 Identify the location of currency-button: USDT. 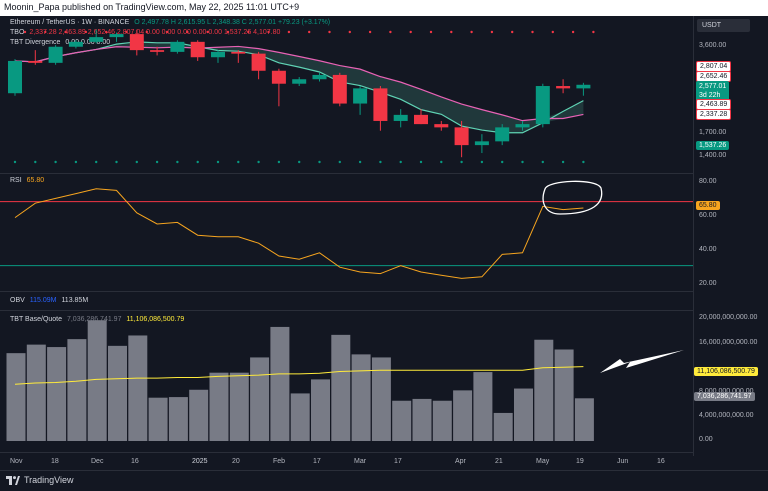
(723, 25).